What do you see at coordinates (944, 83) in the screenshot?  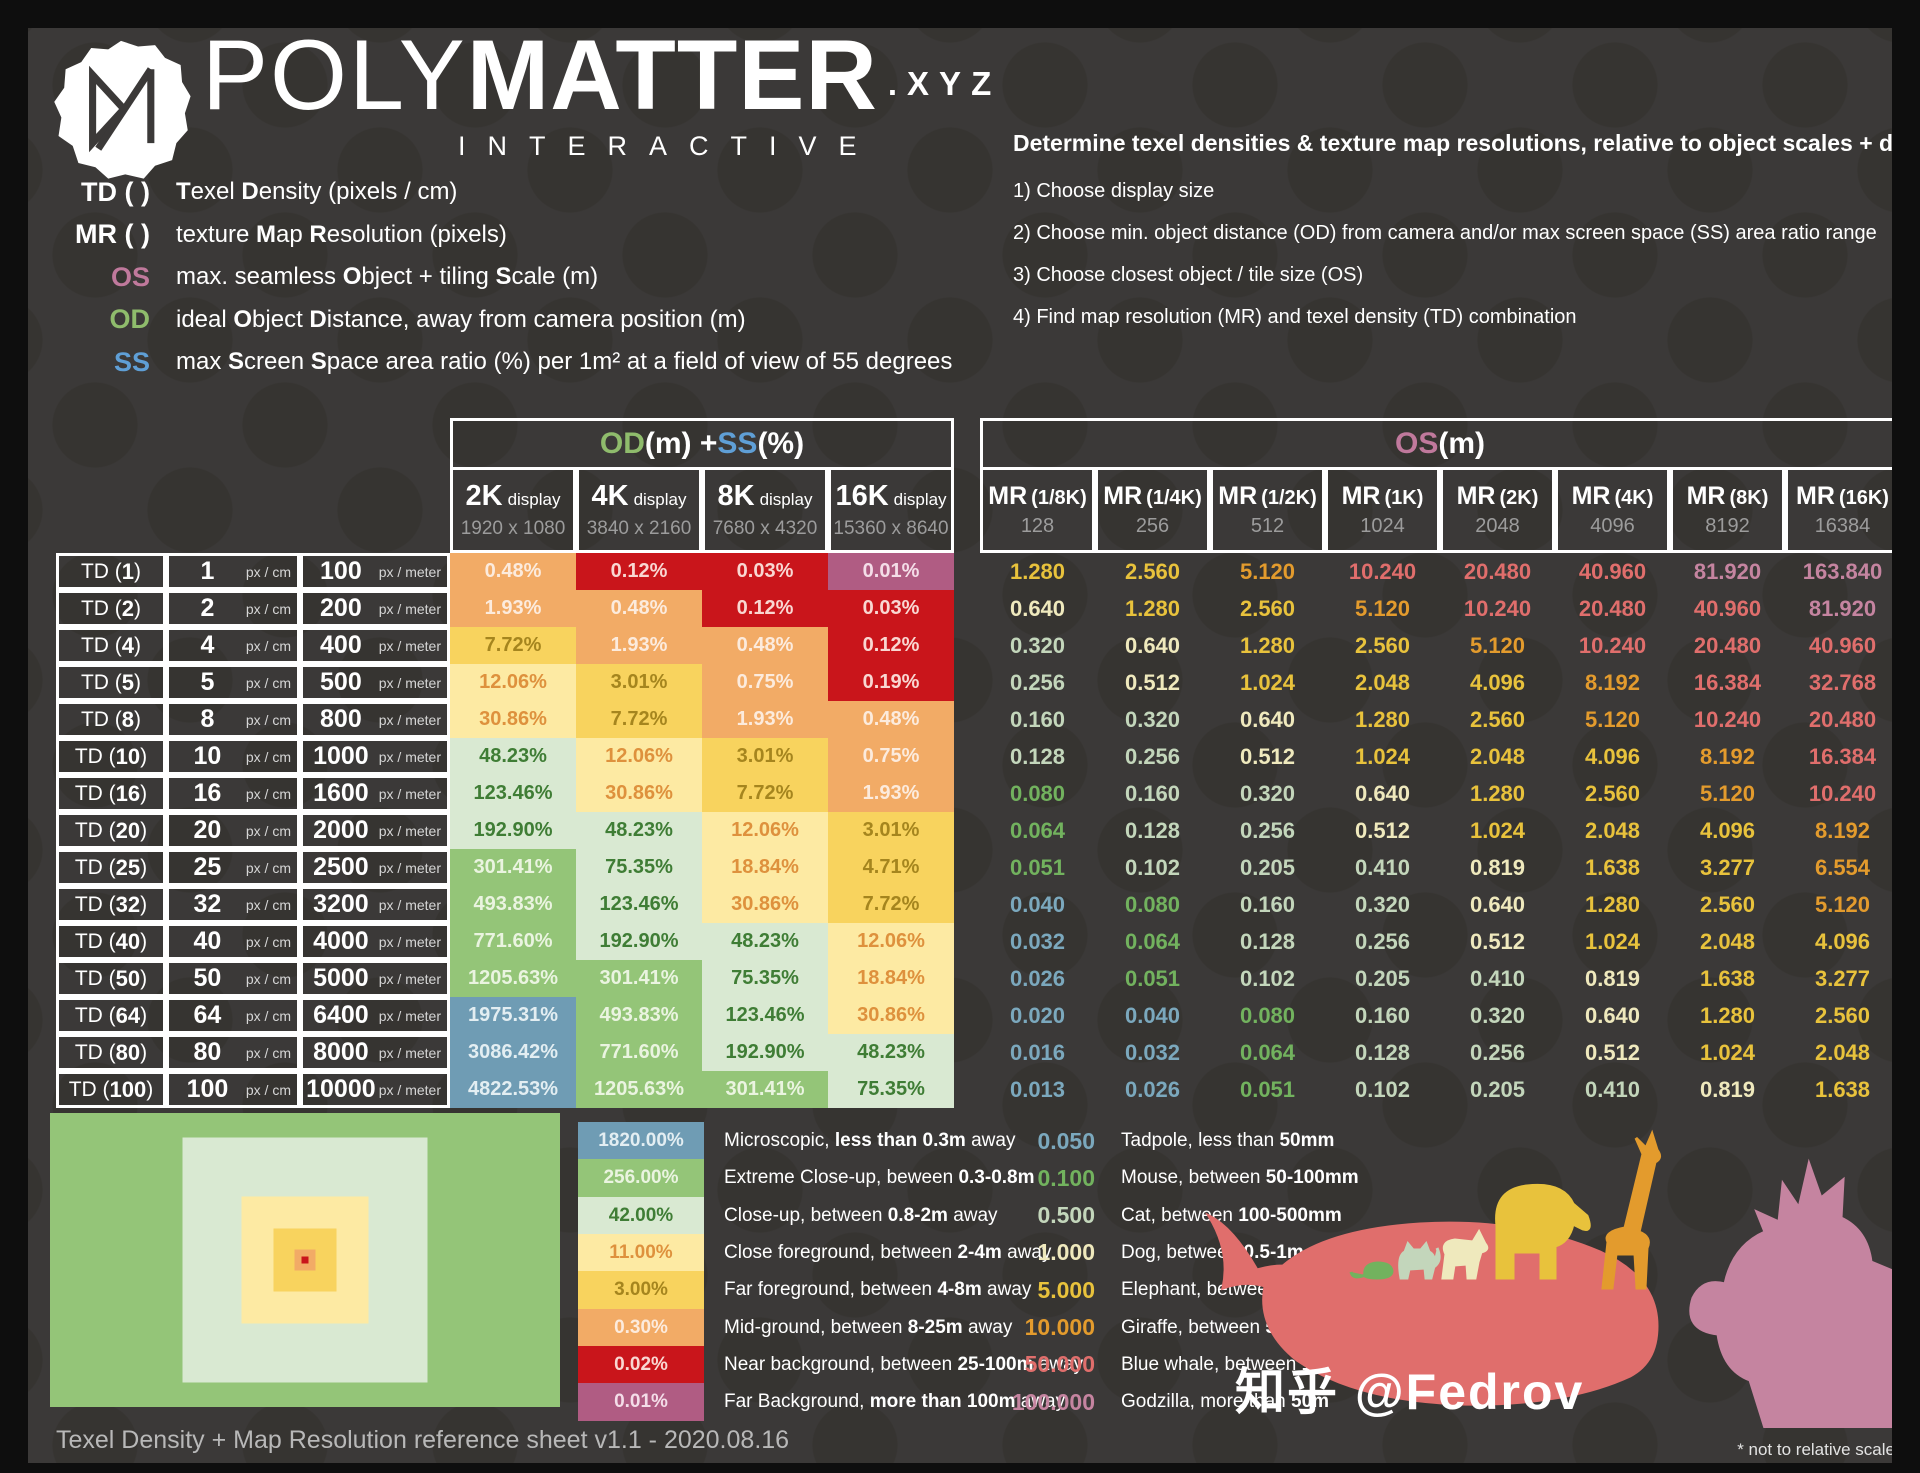 I see `brand-tld: .XYZ` at bounding box center [944, 83].